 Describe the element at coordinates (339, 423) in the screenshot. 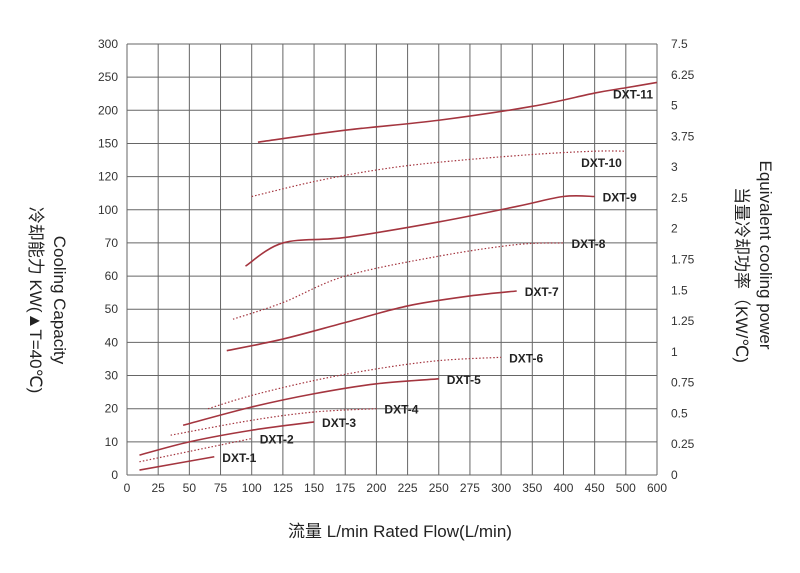

I see `label-dxt-3: DXT-3` at that location.